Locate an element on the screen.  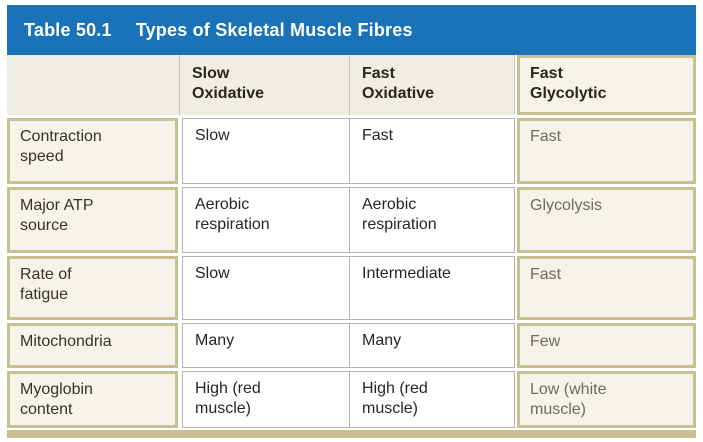
cell-fatigue-fast-glycolytic: Fast is located at coordinates (606, 288).